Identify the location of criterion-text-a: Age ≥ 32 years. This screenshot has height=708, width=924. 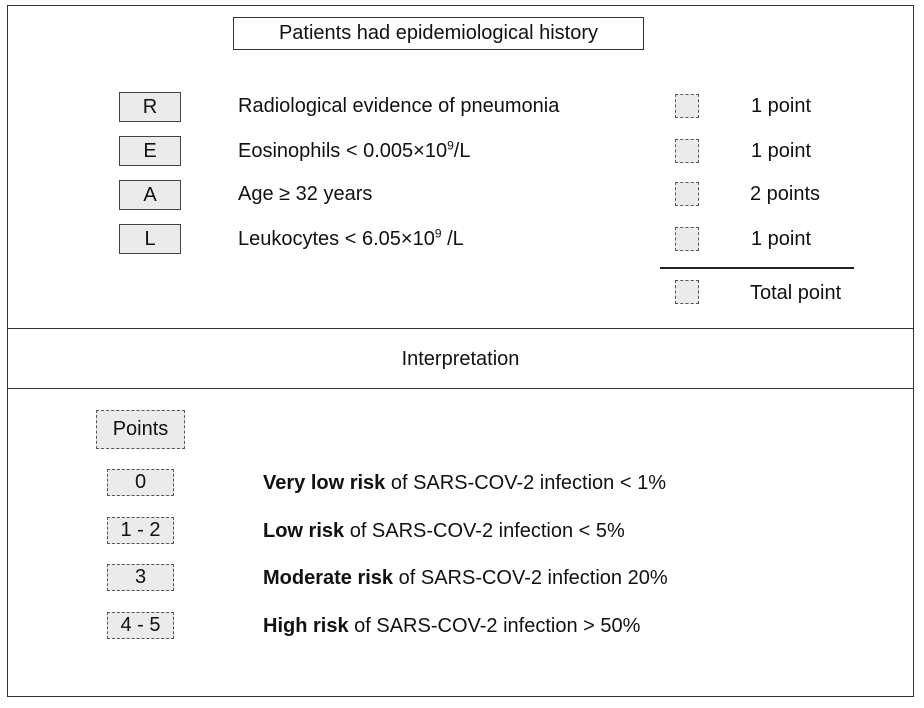
(305, 194).